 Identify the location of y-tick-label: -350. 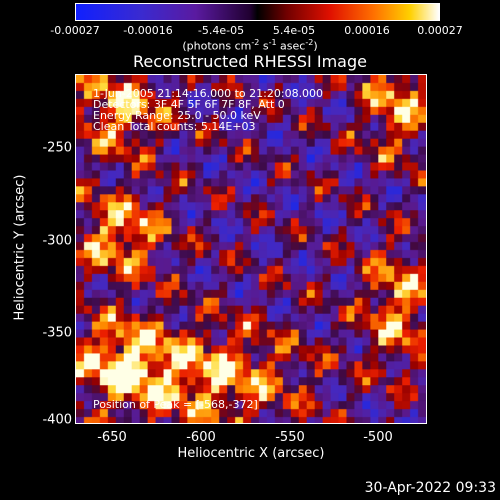
(57, 333).